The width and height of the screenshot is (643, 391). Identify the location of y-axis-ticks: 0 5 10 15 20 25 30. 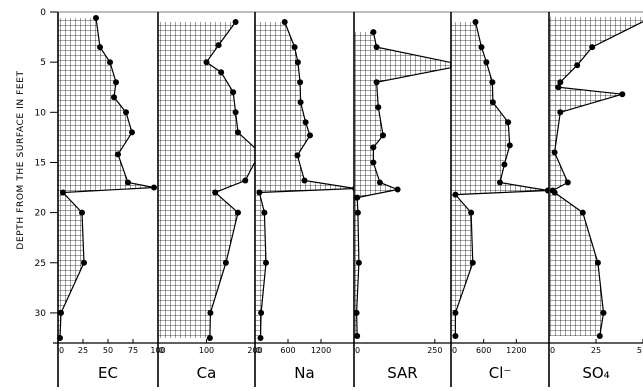
(46, 163).